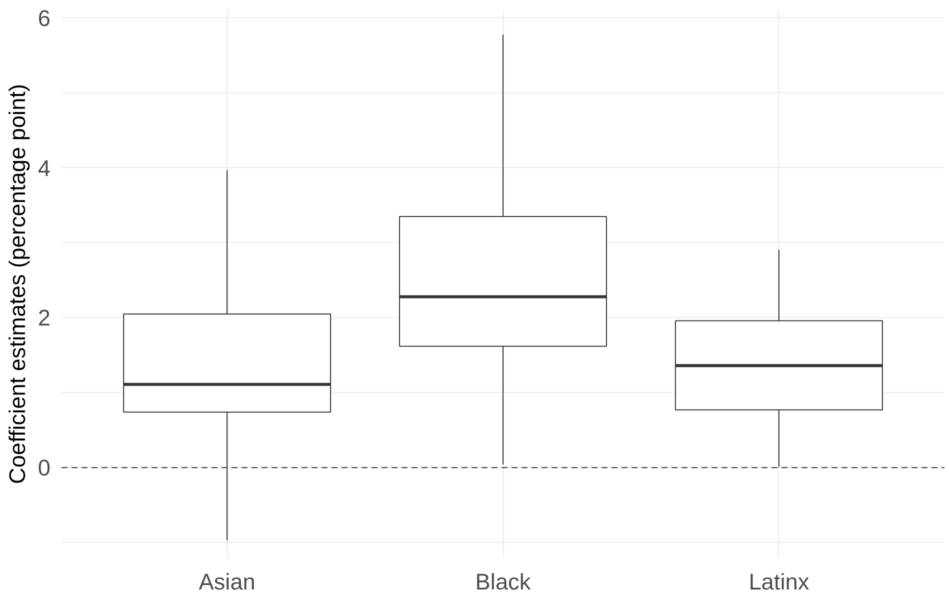 This screenshot has width=949, height=597. What do you see at coordinates (779, 581) in the screenshot?
I see `x-tick-label: Latinx` at bounding box center [779, 581].